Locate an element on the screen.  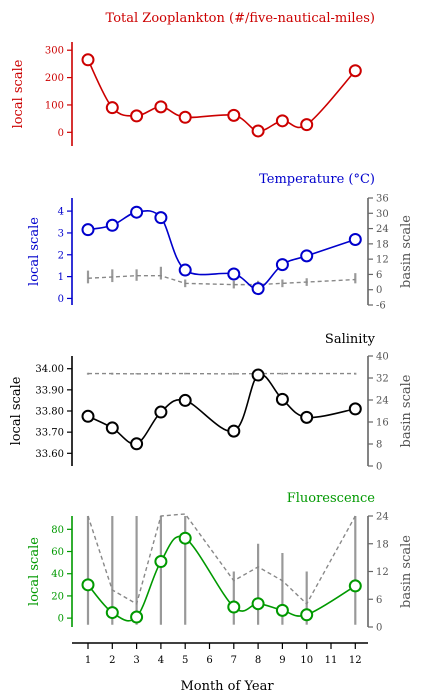
left-tick-label: 300 is located at coordinates (54, 51).